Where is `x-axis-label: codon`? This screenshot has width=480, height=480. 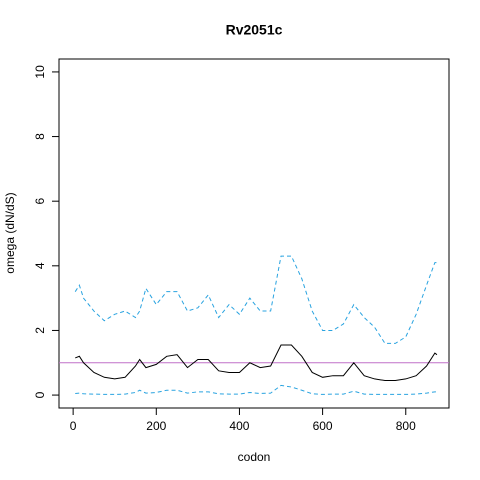
x-axis-label: codon is located at coordinates (254, 457).